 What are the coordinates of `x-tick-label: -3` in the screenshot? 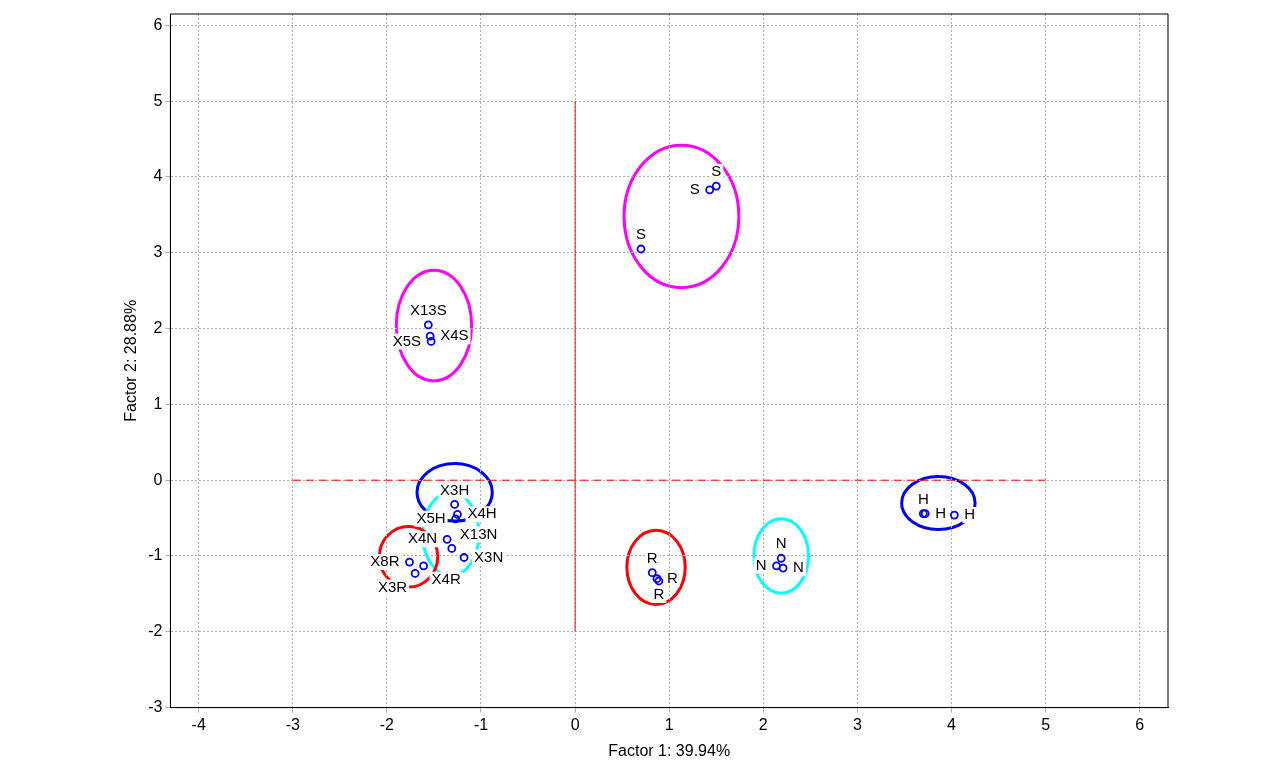 It's located at (292, 724).